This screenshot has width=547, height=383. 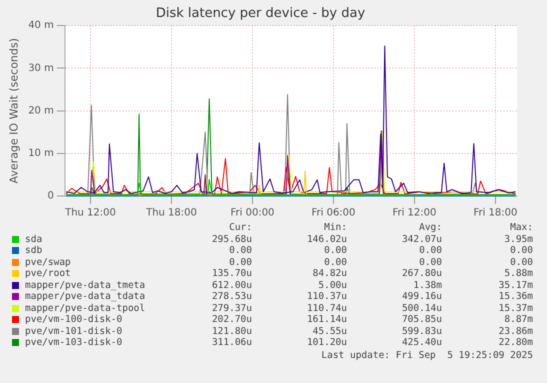 What do you see at coordinates (421, 274) in the screenshot?
I see `text: 267.80u` at bounding box center [421, 274].